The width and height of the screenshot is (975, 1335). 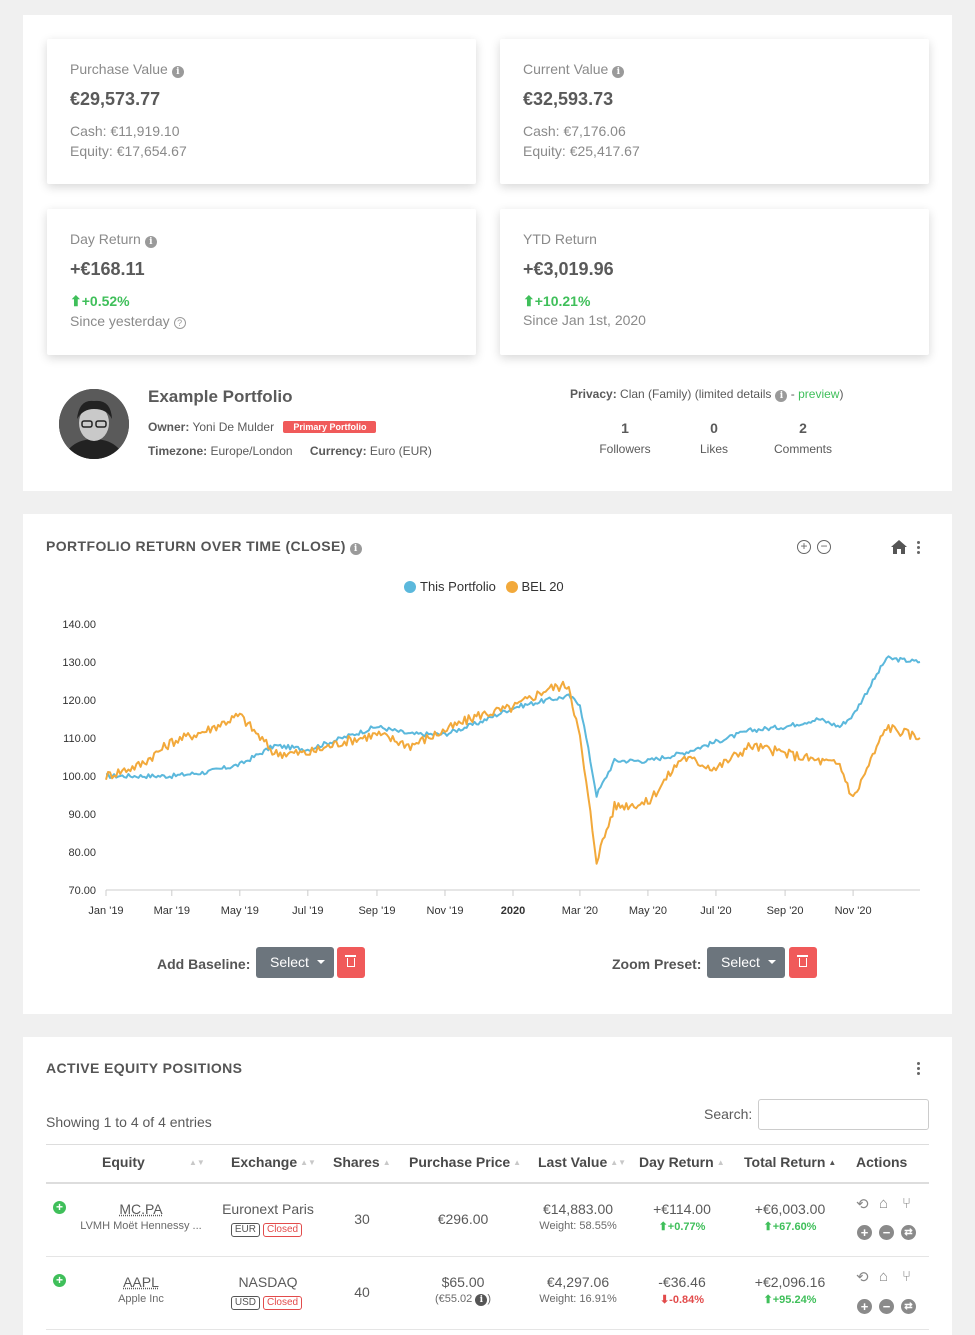 I want to click on baseline-delete-button, so click(x=351, y=962).